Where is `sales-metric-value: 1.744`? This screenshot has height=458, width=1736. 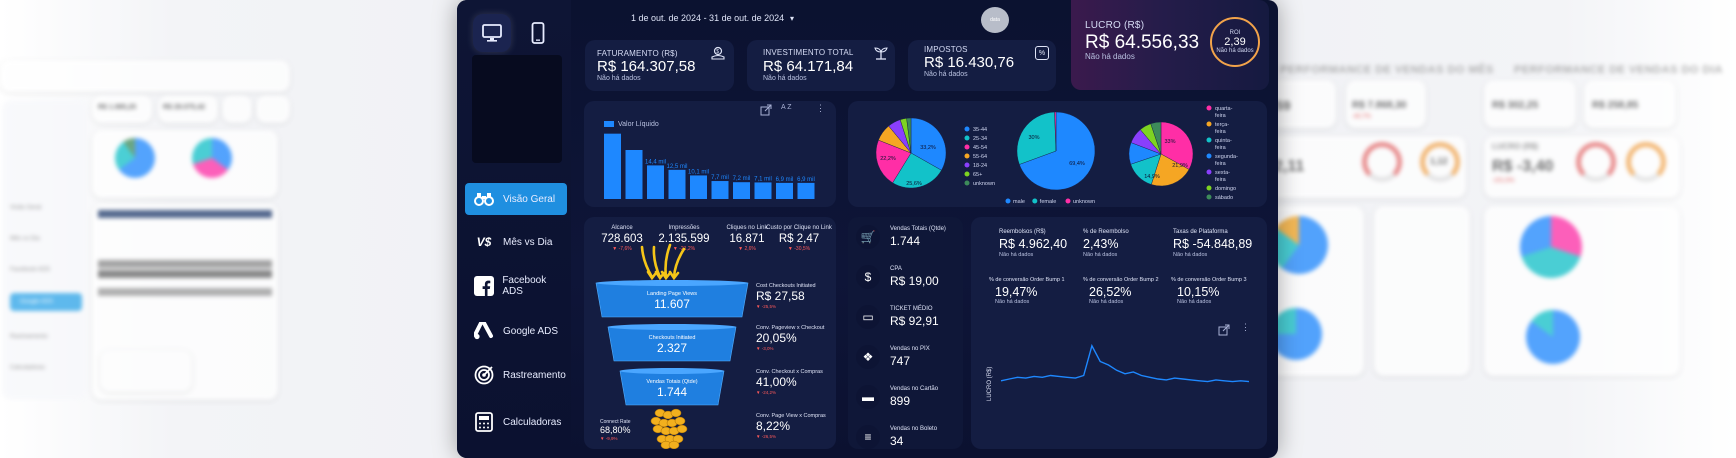 sales-metric-value: 1.744 is located at coordinates (905, 241).